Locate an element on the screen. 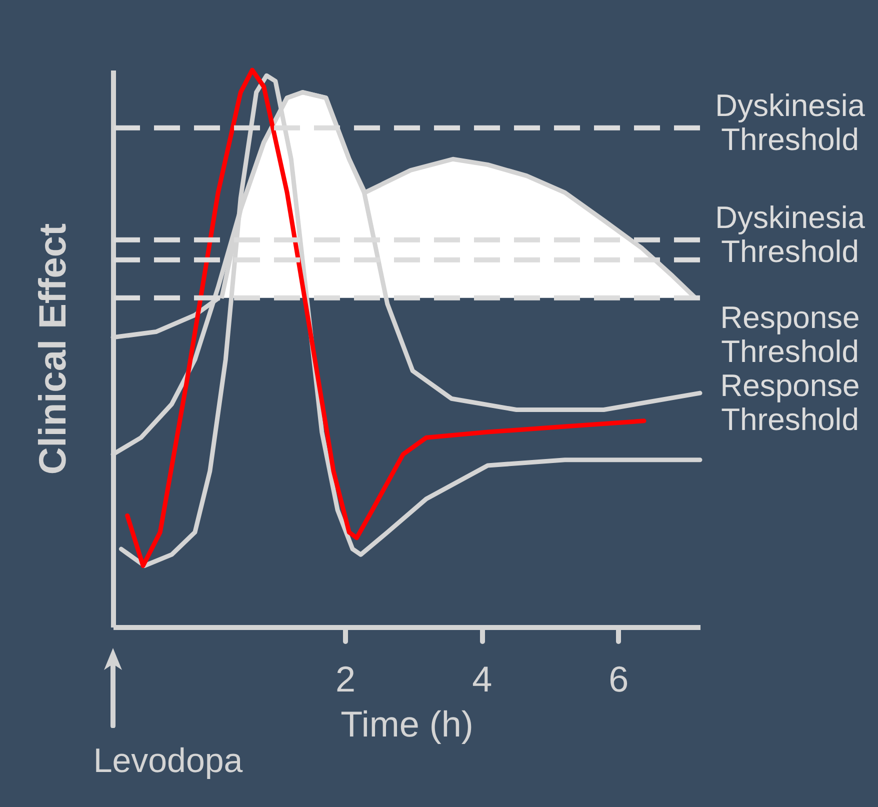 The image size is (878, 807). y-axis-title: Clinical Effect is located at coordinates (53, 349).